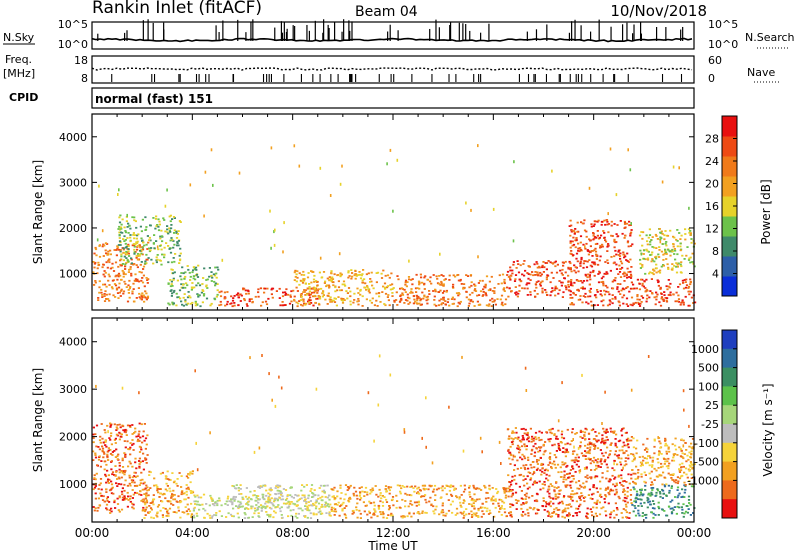 Image resolution: width=800 pixels, height=554 pixels. I want to click on freq-line, so click(392, 69).